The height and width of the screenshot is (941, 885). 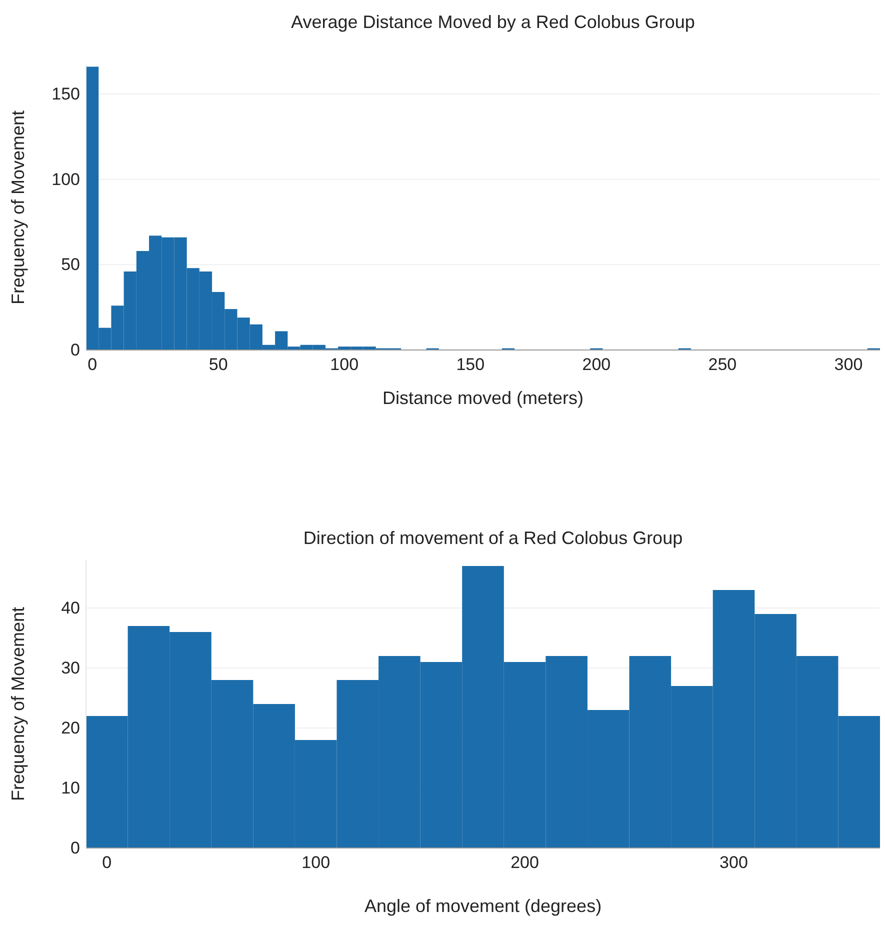 What do you see at coordinates (483, 398) in the screenshot?
I see `x-axis-title: Distance moved (meters)` at bounding box center [483, 398].